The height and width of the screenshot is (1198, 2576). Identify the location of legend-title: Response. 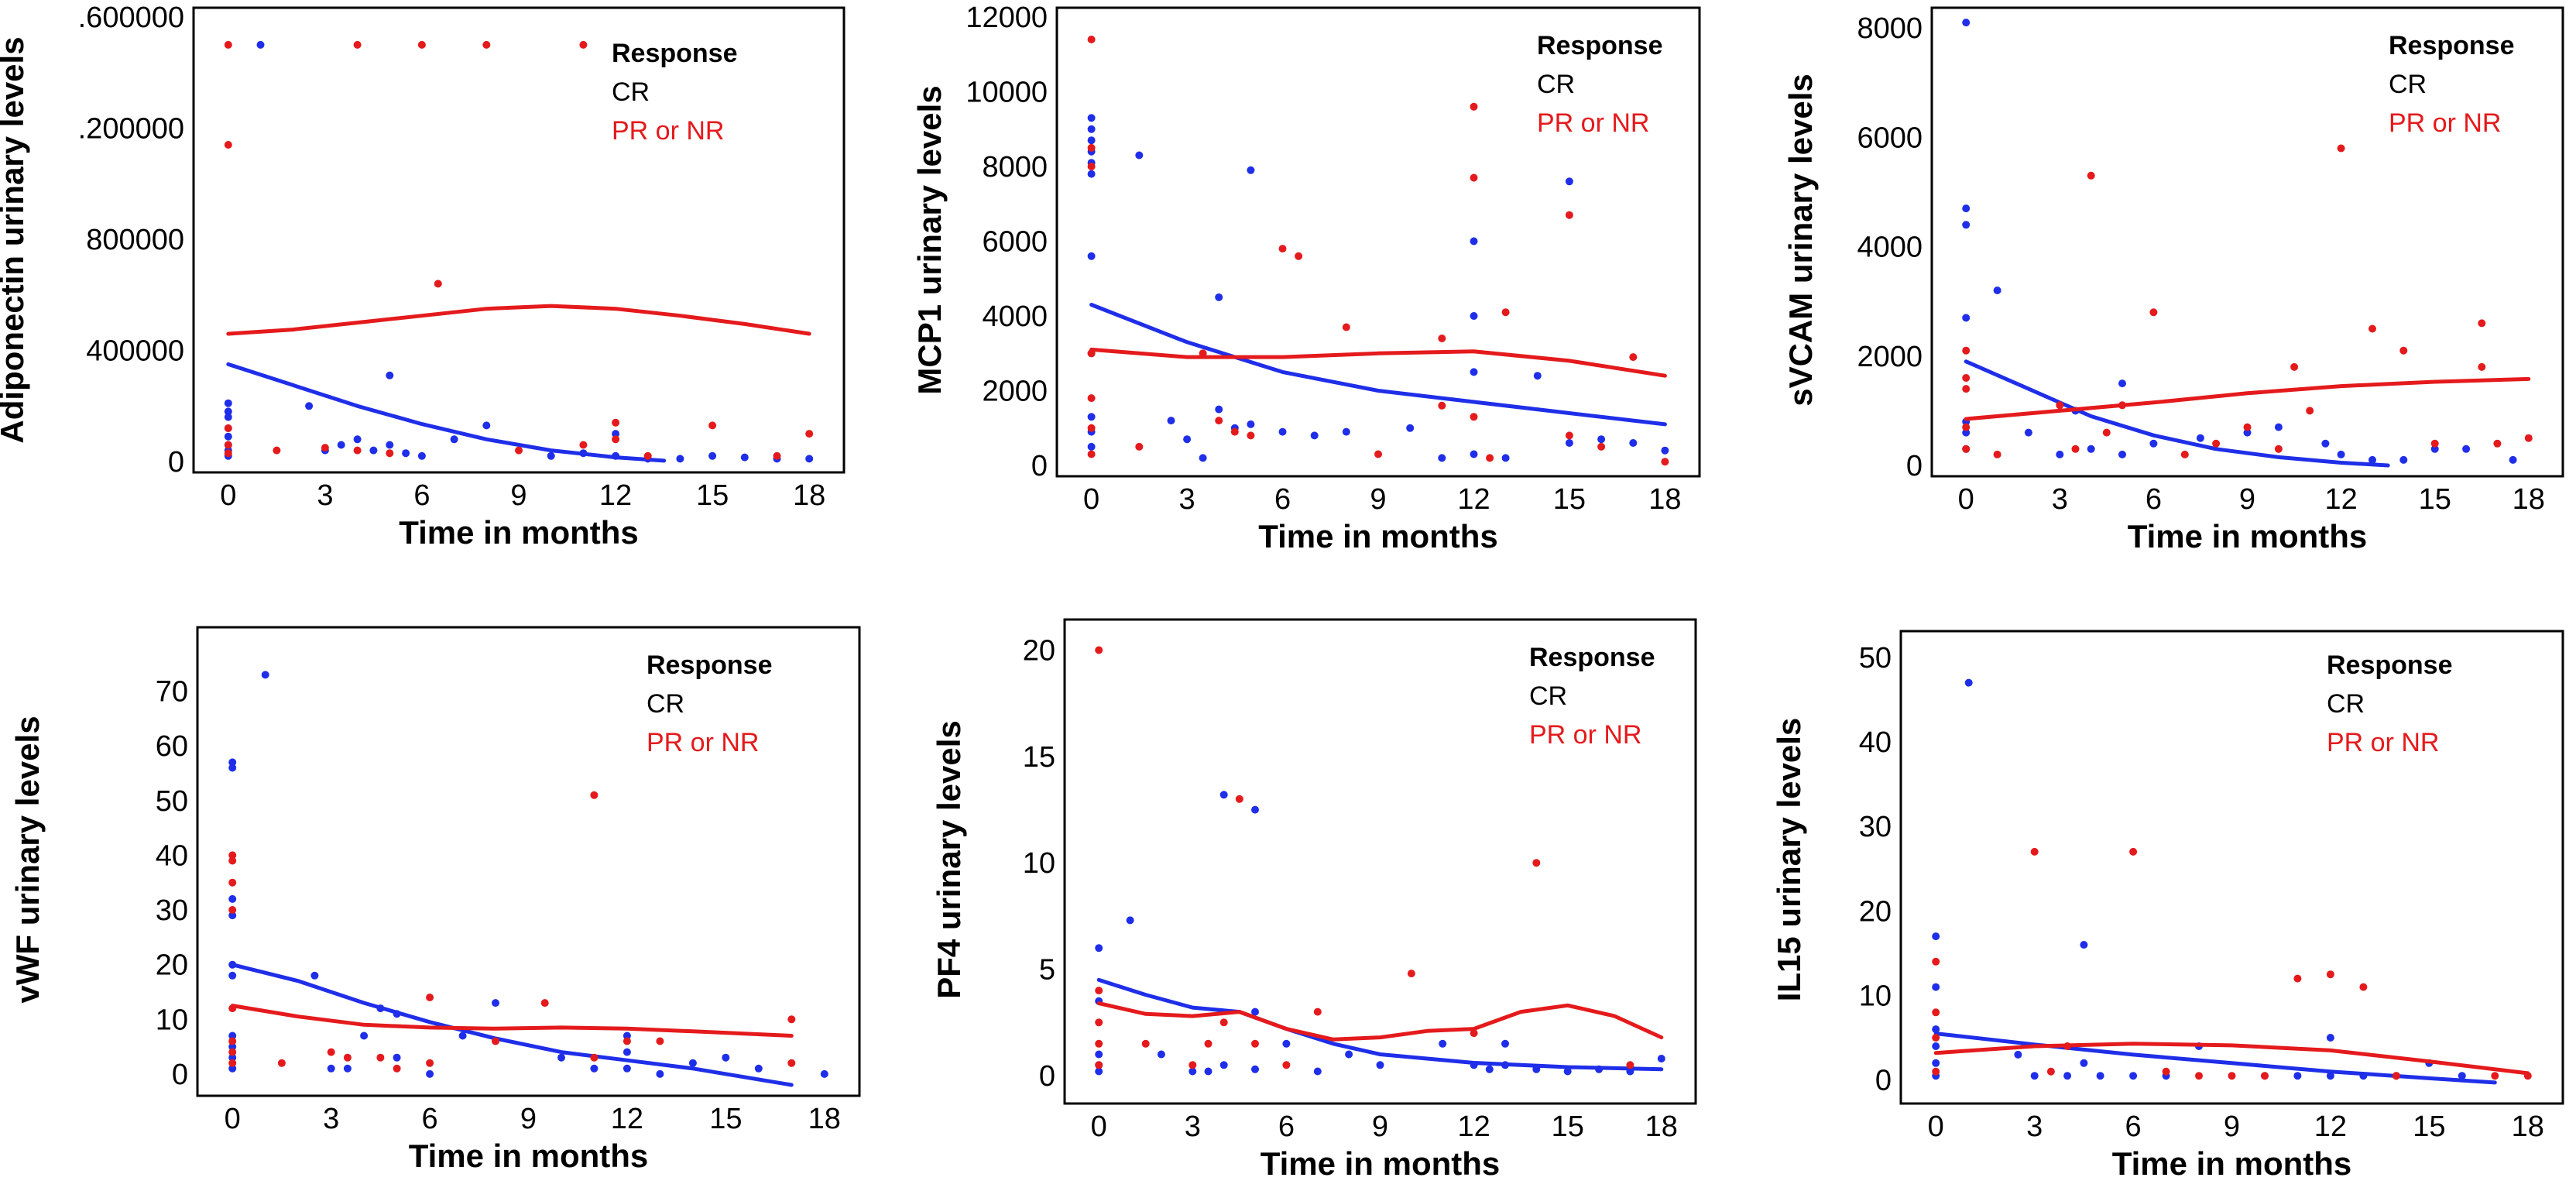
(1592, 657).